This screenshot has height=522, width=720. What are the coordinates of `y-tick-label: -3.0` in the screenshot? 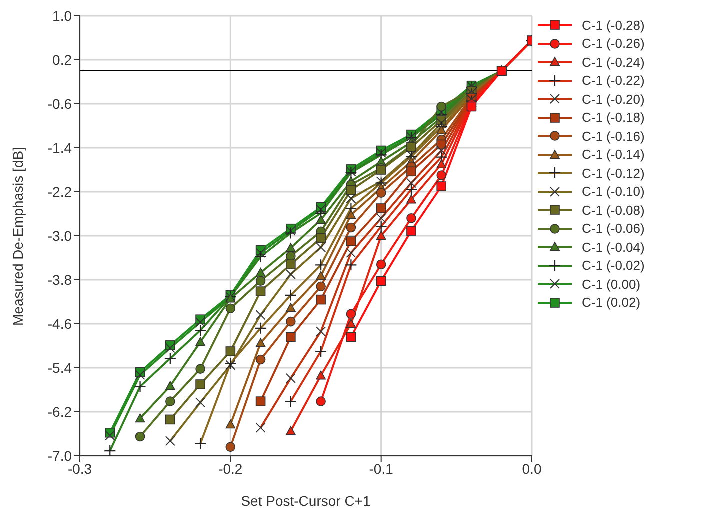 It's located at (60, 236).